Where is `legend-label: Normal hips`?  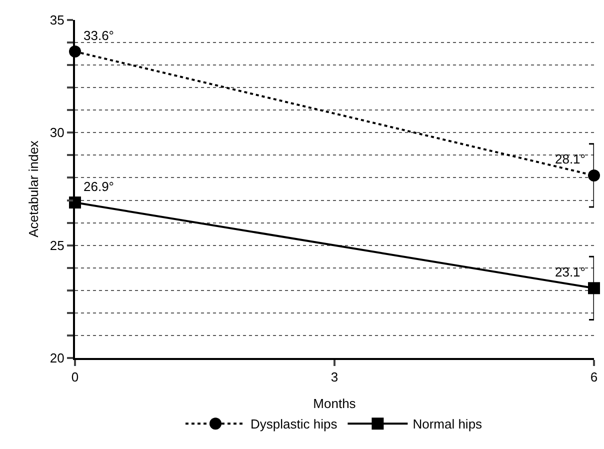
legend-label: Normal hips is located at coordinates (447, 424).